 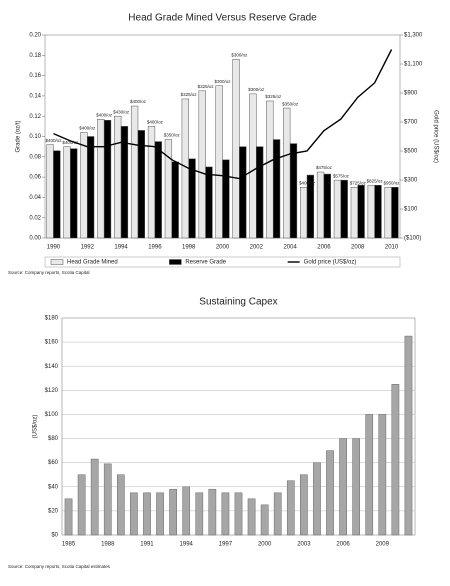 I want to click on y2-tick-label: $500, so click(x=411, y=152).